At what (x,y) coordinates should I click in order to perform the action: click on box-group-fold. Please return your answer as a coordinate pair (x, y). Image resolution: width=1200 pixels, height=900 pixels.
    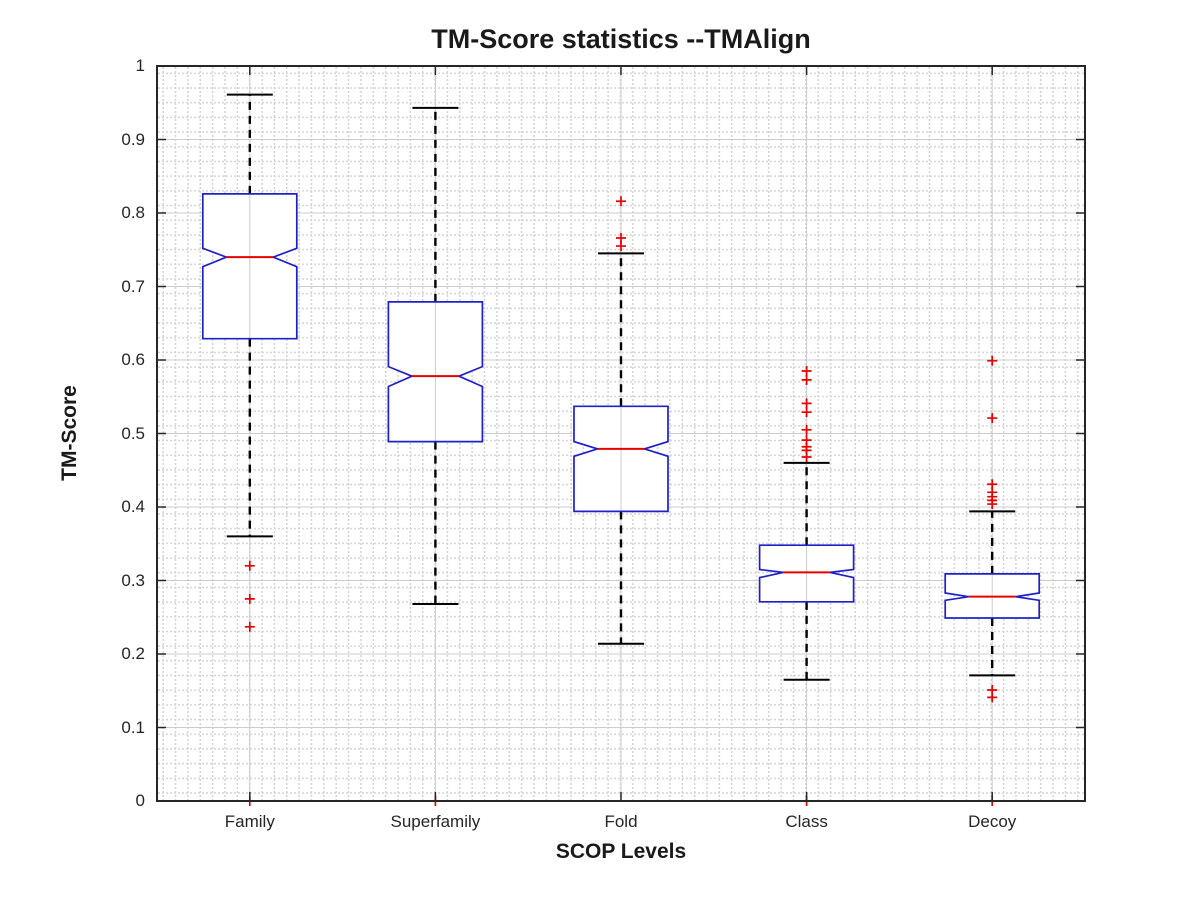
    Looking at the image, I should click on (621, 420).